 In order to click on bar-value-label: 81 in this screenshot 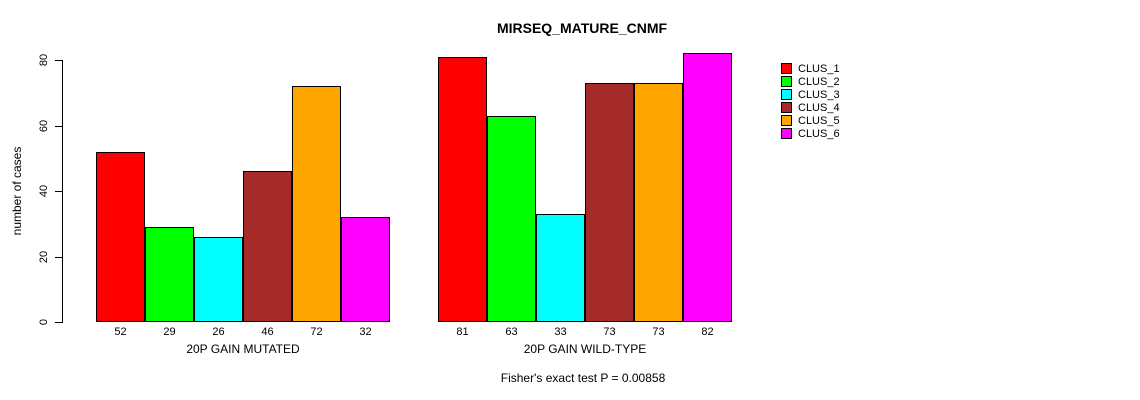, I will do `click(462, 332)`.